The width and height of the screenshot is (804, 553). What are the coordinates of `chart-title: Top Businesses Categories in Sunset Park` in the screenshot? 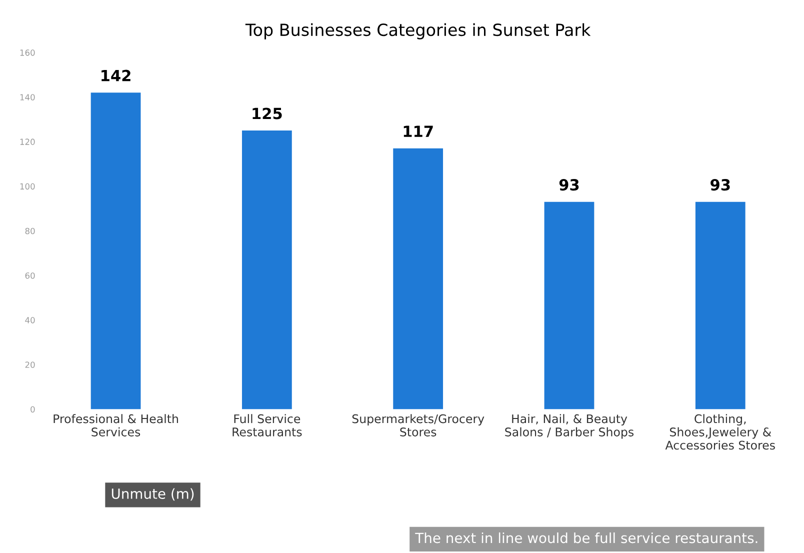 It's located at (418, 31).